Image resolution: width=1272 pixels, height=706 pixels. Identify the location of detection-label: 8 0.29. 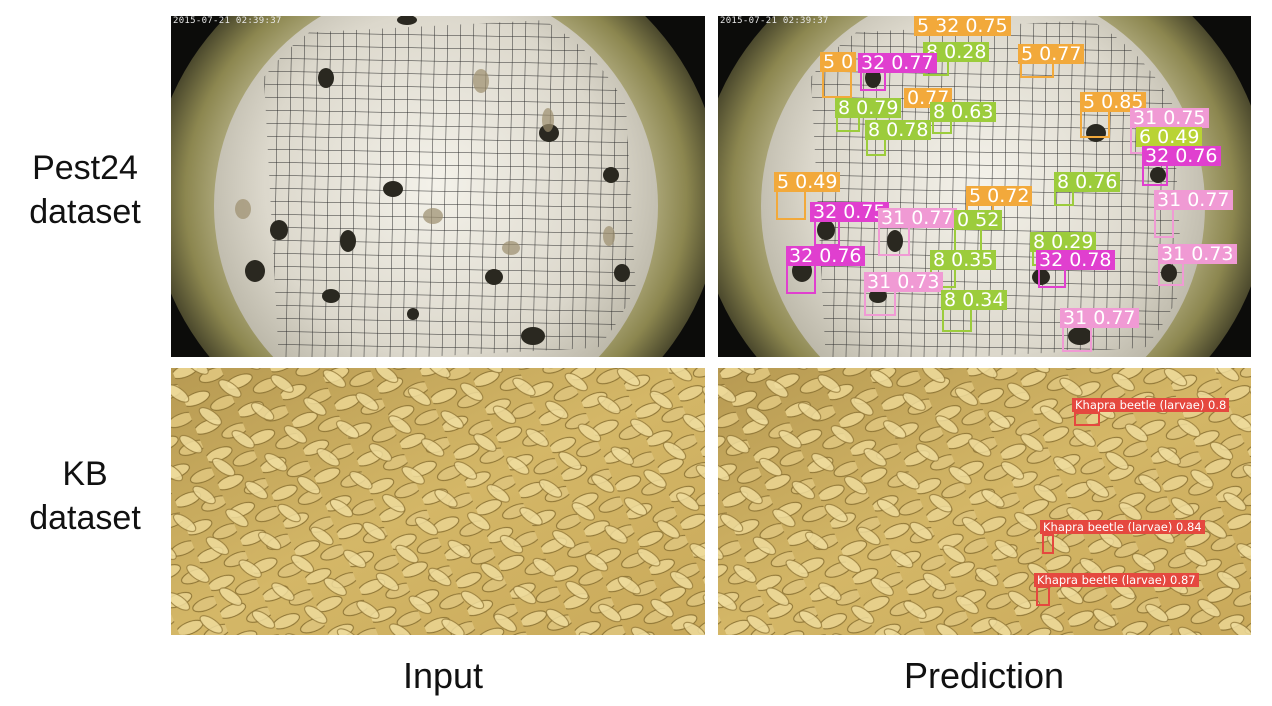
(1063, 242).